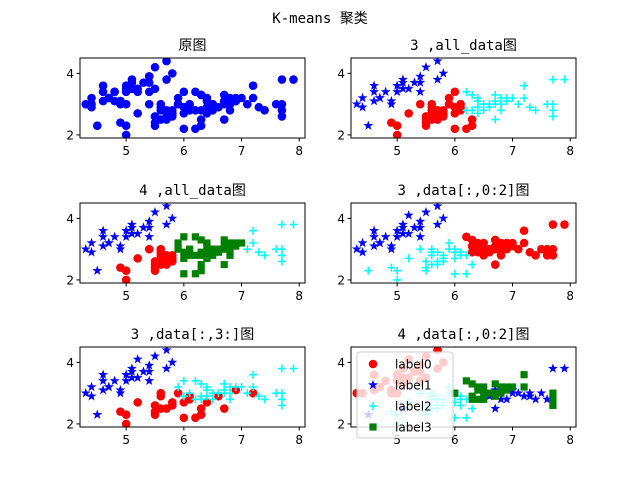 This screenshot has height=480, width=640. I want to click on subplot-title: 4 ,all_data图, so click(192, 191).